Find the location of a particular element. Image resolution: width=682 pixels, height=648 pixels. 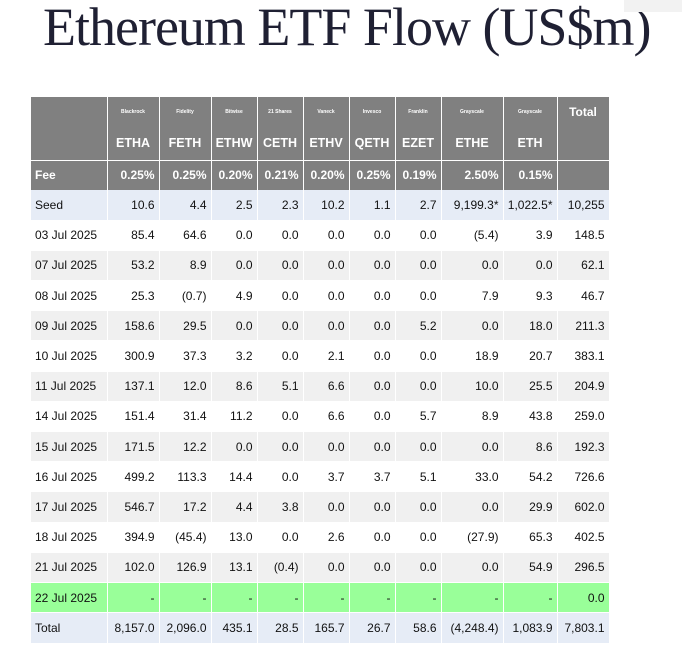

row-total-cell: 602.0 is located at coordinates (583, 507).